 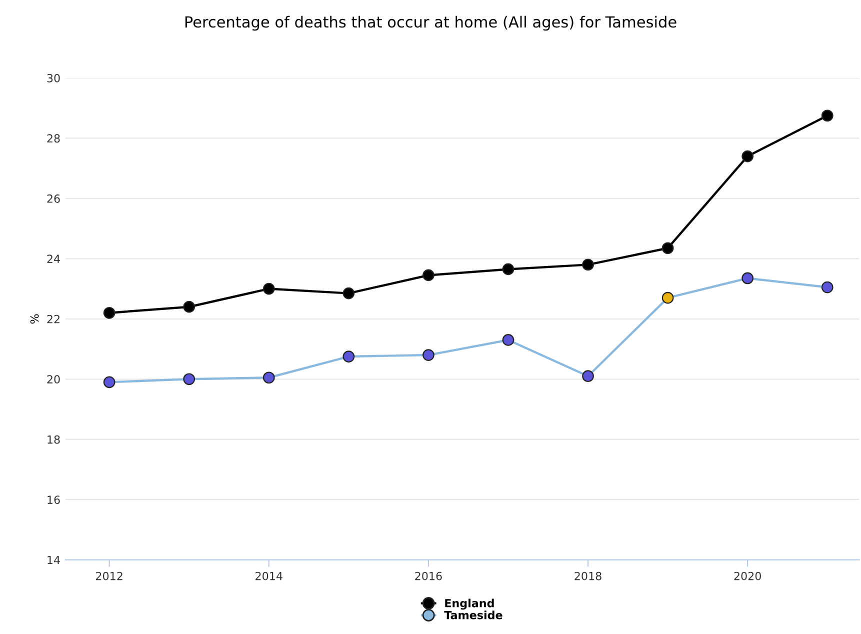 What do you see at coordinates (54, 439) in the screenshot?
I see `y-tick-label: 18` at bounding box center [54, 439].